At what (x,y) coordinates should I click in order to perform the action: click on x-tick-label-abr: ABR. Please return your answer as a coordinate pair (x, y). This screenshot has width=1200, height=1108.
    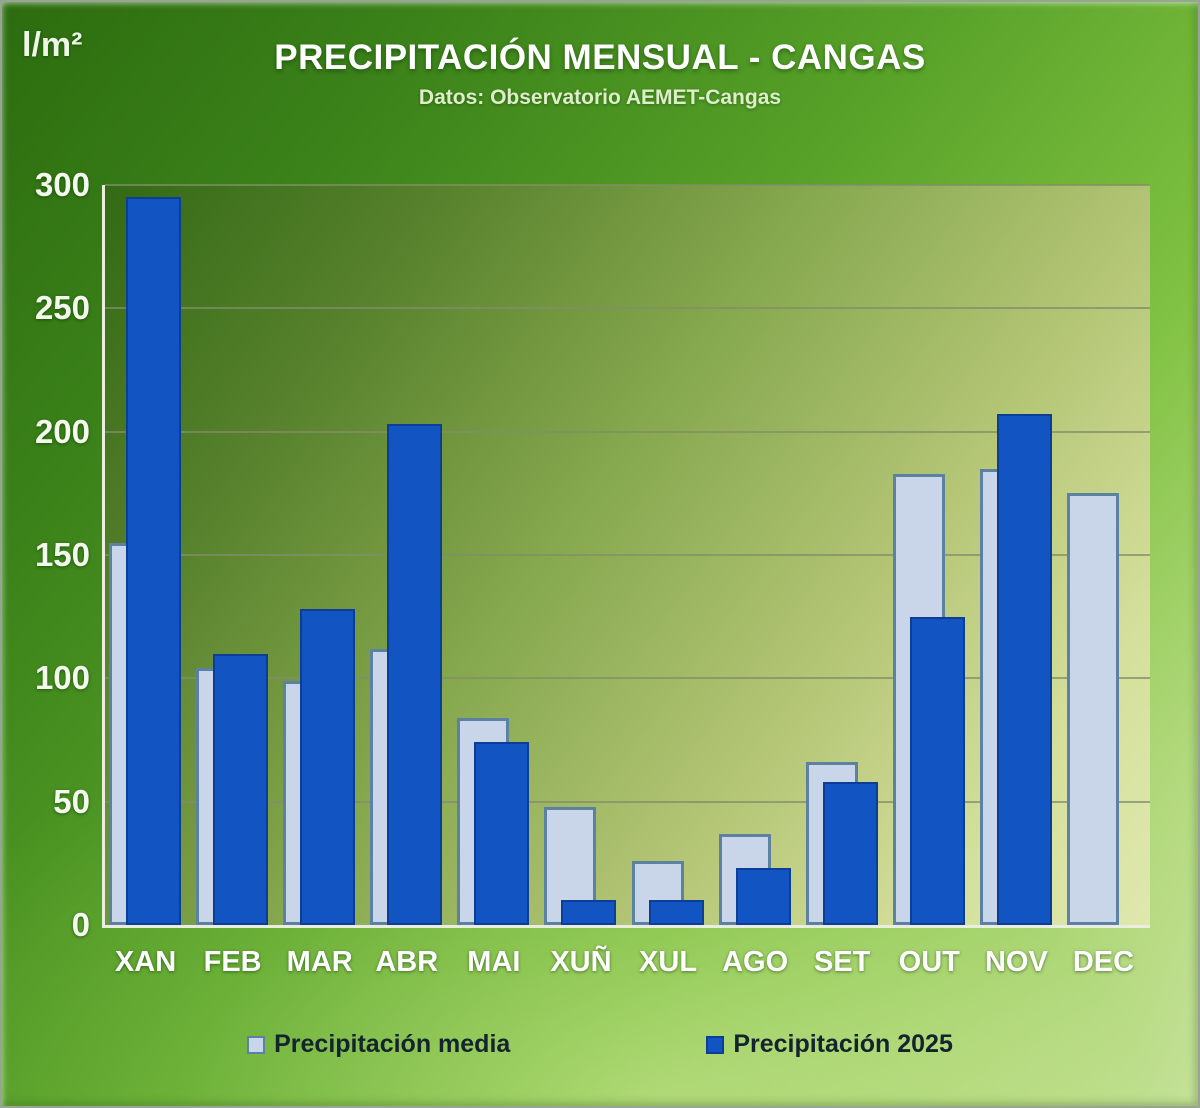
    Looking at the image, I should click on (407, 962).